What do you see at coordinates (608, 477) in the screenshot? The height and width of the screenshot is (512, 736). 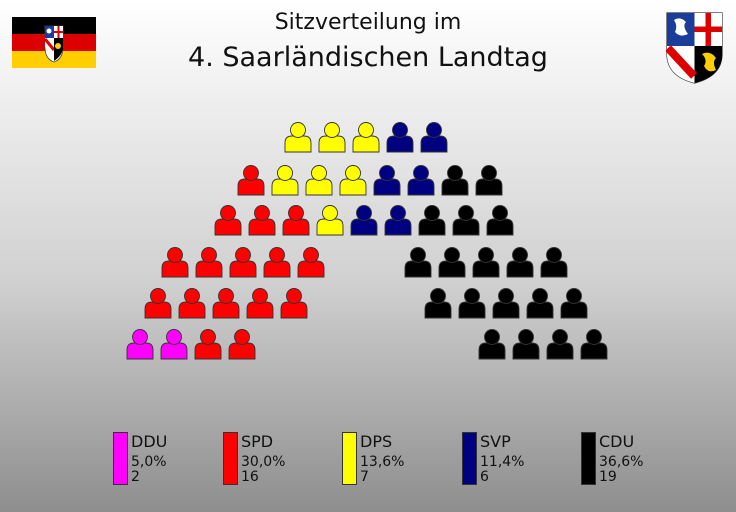 I see `legend-seat-count: 19` at bounding box center [608, 477].